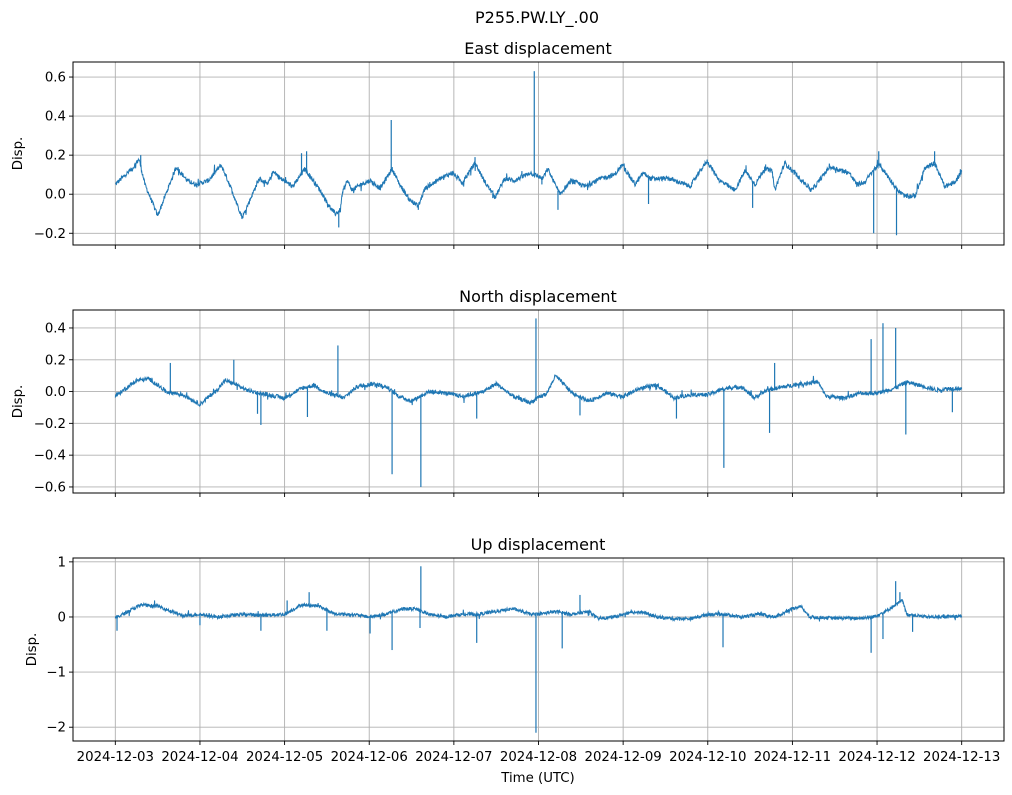 The width and height of the screenshot is (1012, 795). What do you see at coordinates (538, 391) in the screenshot?
I see `north-series-line` at bounding box center [538, 391].